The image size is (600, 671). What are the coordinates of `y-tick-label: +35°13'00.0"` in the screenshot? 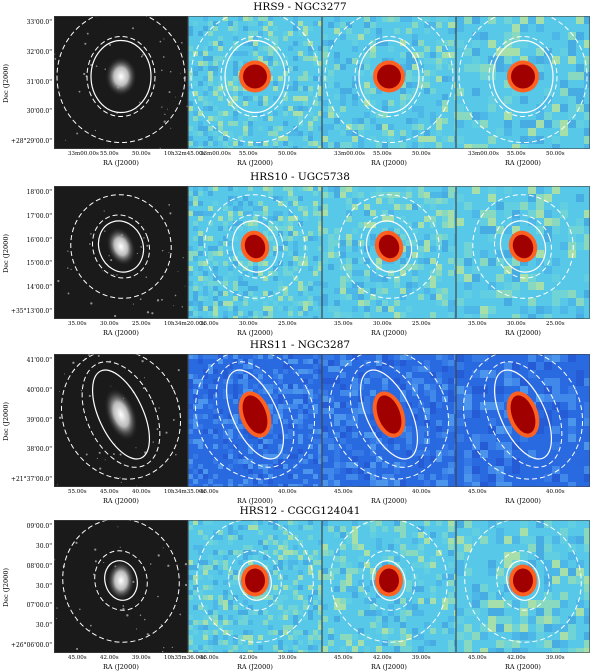 It's located at (31, 311).